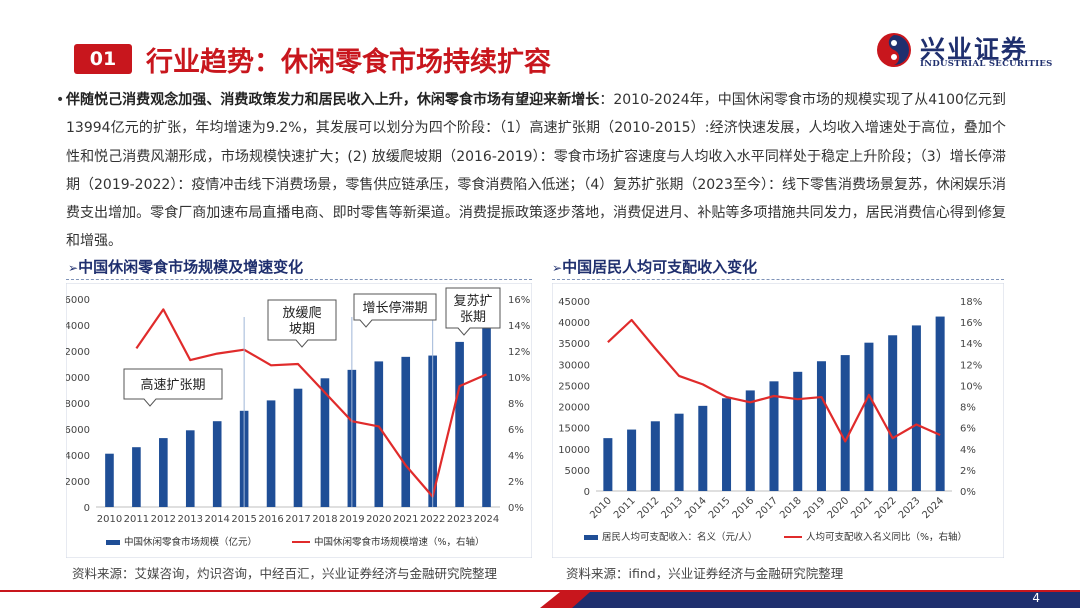 This screenshot has width=1080, height=608. Describe the element at coordinates (894, 50) in the screenshot. I see `logo-mark-icon` at that location.